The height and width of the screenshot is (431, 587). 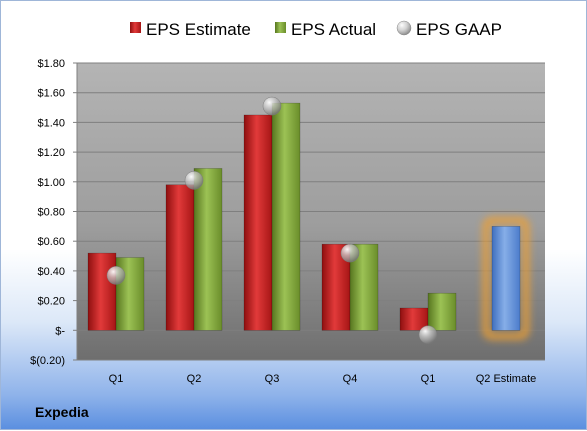 What do you see at coordinates (51, 302) in the screenshot?
I see `y-tick-label: $0.20` at bounding box center [51, 302].